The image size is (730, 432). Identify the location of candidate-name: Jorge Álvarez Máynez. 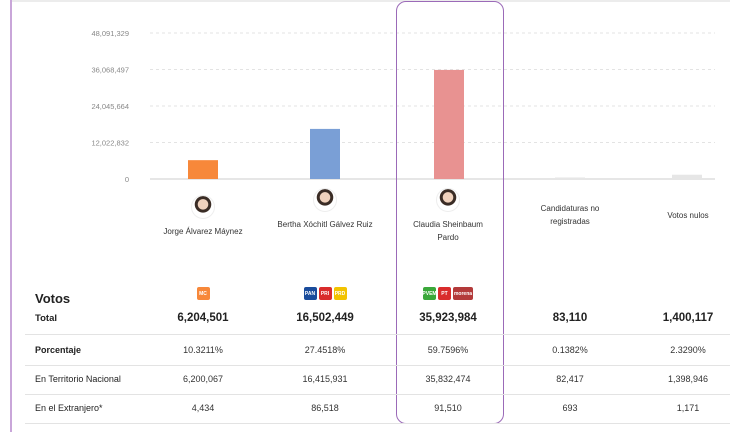
(203, 231).